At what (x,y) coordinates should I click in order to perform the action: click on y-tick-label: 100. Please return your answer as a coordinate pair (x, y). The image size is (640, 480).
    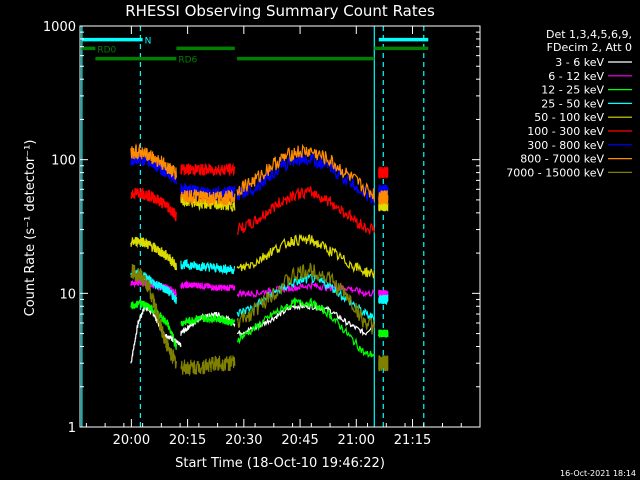
    Looking at the image, I should click on (63, 161).